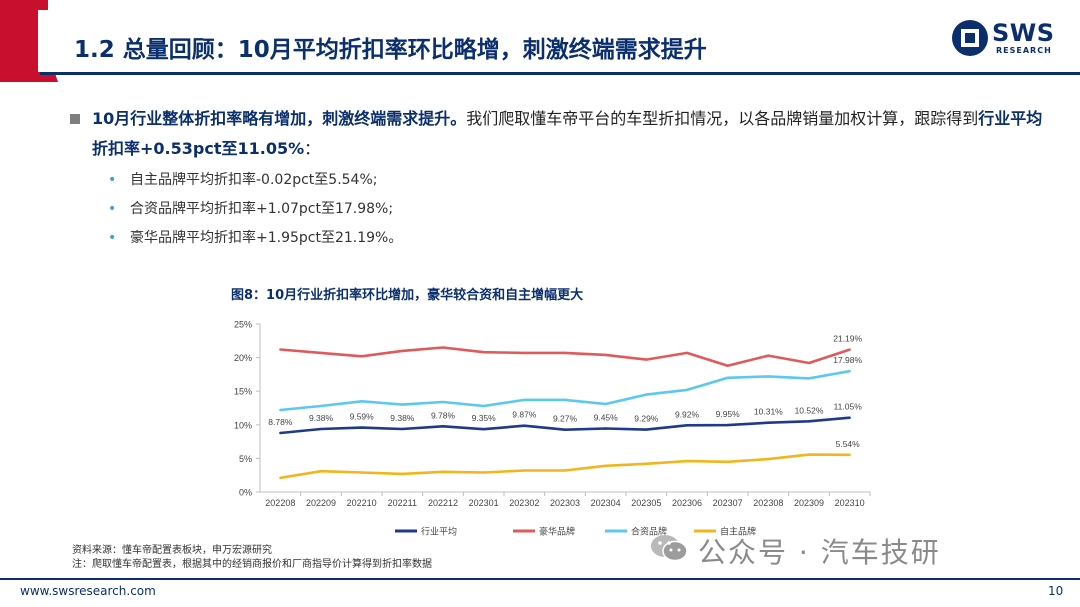 This screenshot has width=1080, height=607. Describe the element at coordinates (252, 564) in the screenshot. I see `source-line-2: 注：爬取懂车帝配置表，根据其中的经销商报价和厂商指导价计算得到折扣率数据` at that location.